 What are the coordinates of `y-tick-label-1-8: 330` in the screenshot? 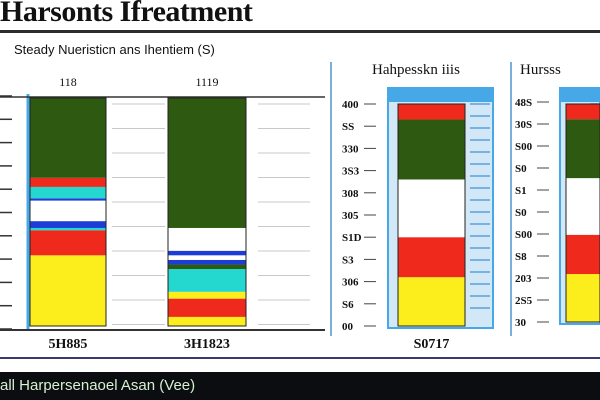 It's located at (350, 149).